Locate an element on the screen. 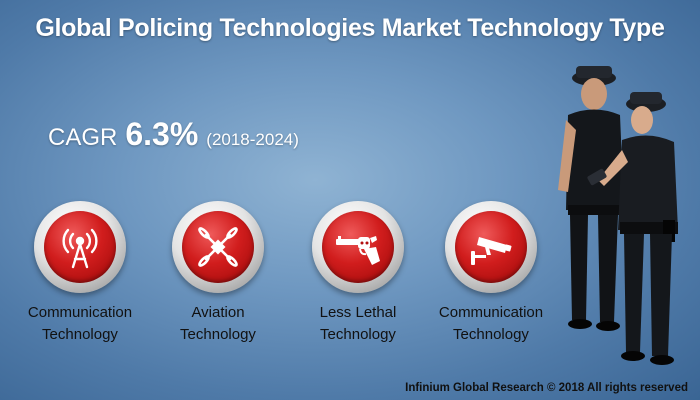 Image resolution: width=700 pixels, height=400 pixels. cagr-value: 6.3% is located at coordinates (162, 134).